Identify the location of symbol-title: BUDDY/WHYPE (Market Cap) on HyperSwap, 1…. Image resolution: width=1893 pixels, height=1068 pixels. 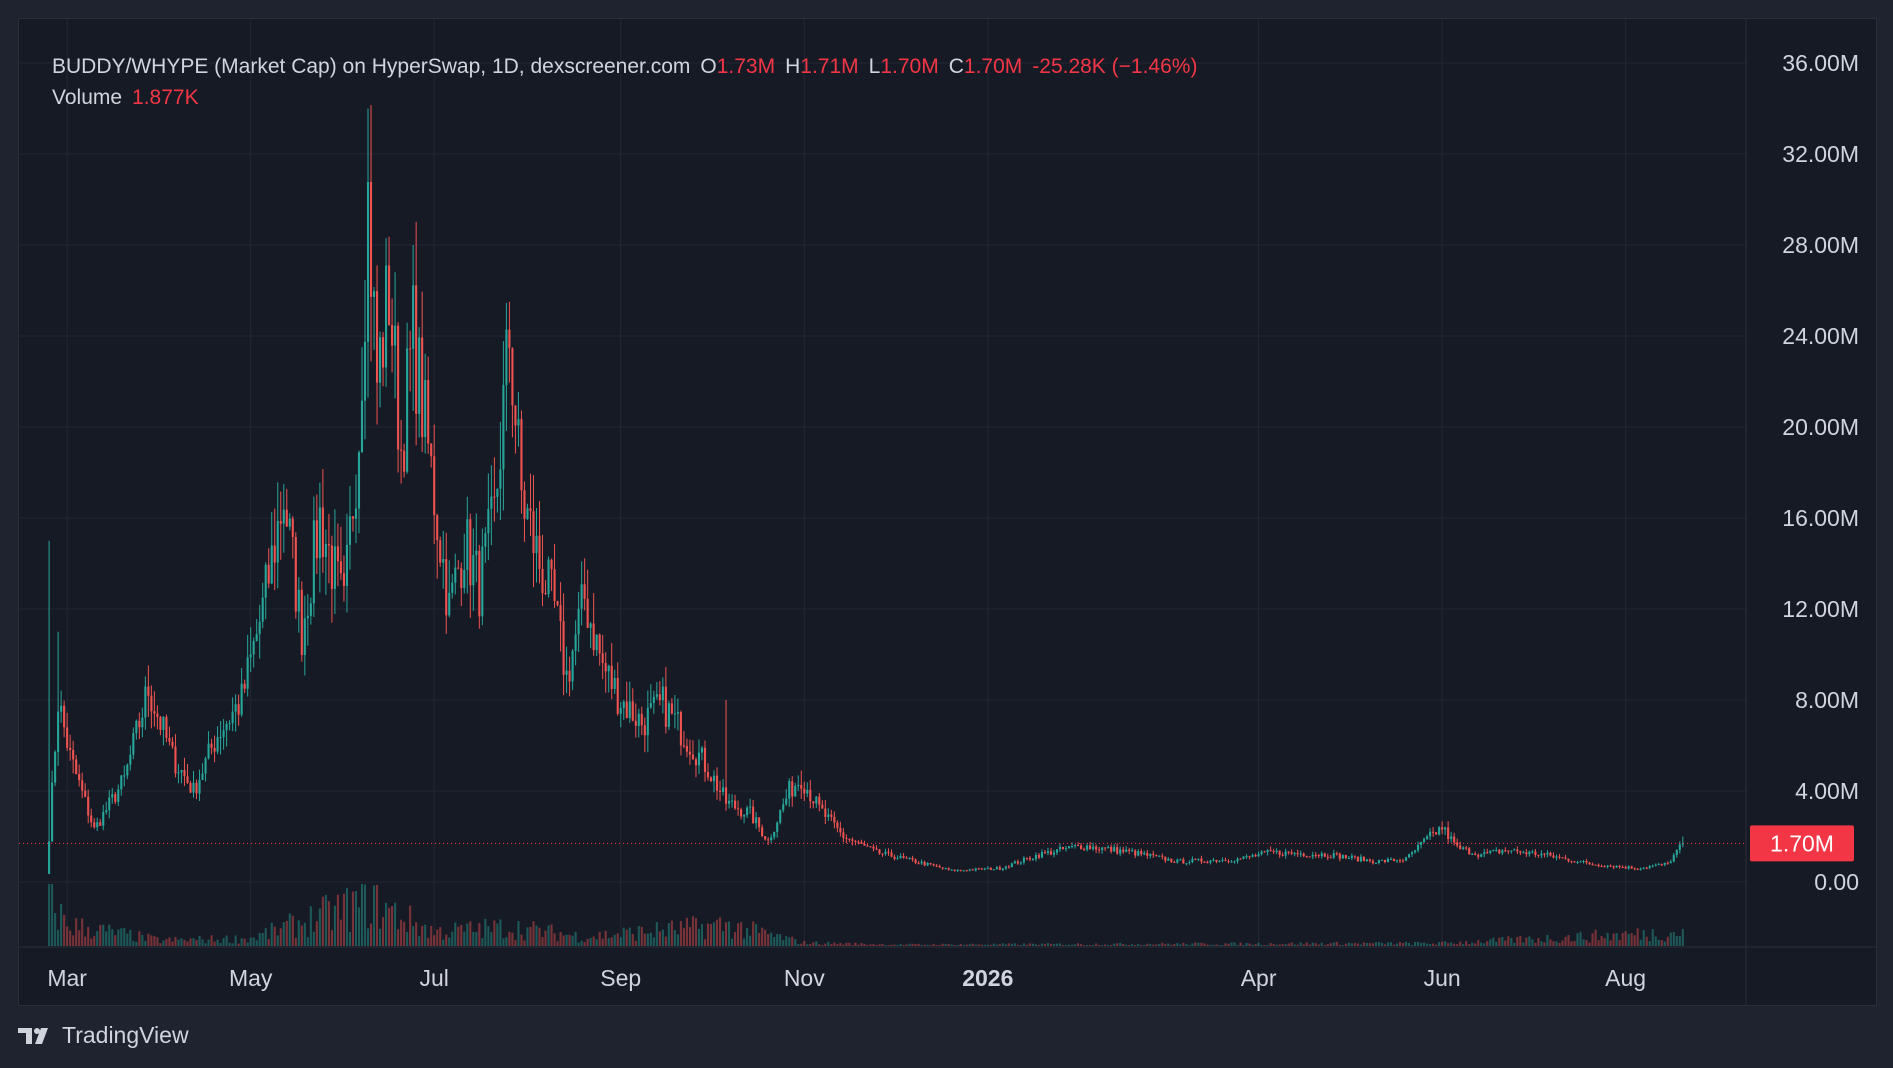
(371, 66).